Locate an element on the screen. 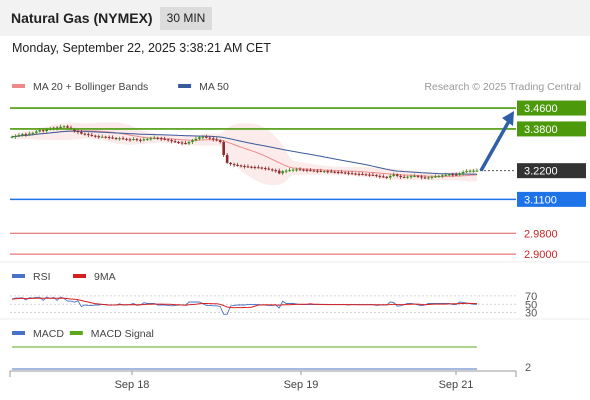 The height and width of the screenshot is (400, 590). level-label: 3.2200 is located at coordinates (541, 172).